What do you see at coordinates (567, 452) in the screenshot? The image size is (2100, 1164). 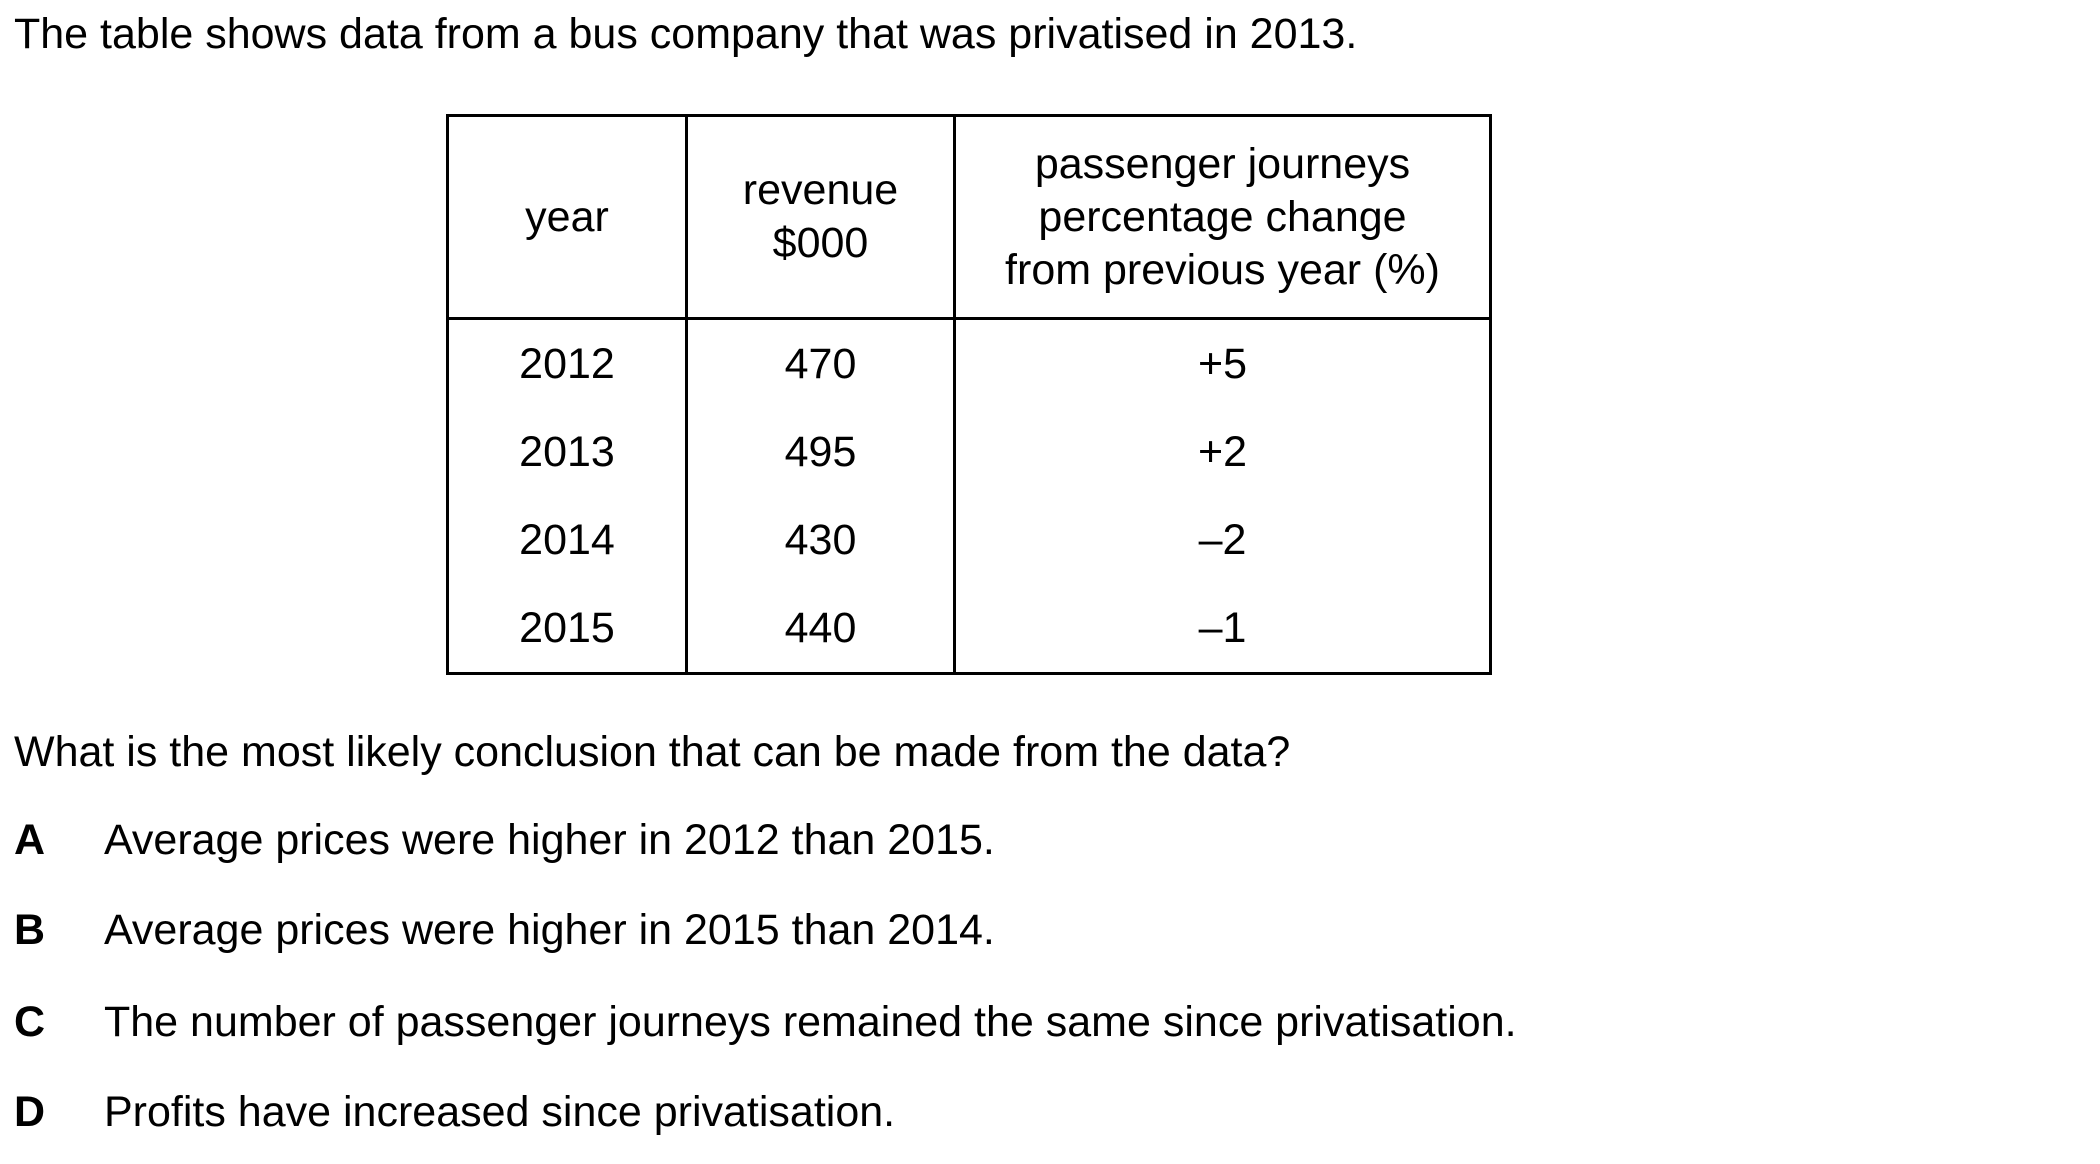 I see `cell-year: 2013` at bounding box center [567, 452].